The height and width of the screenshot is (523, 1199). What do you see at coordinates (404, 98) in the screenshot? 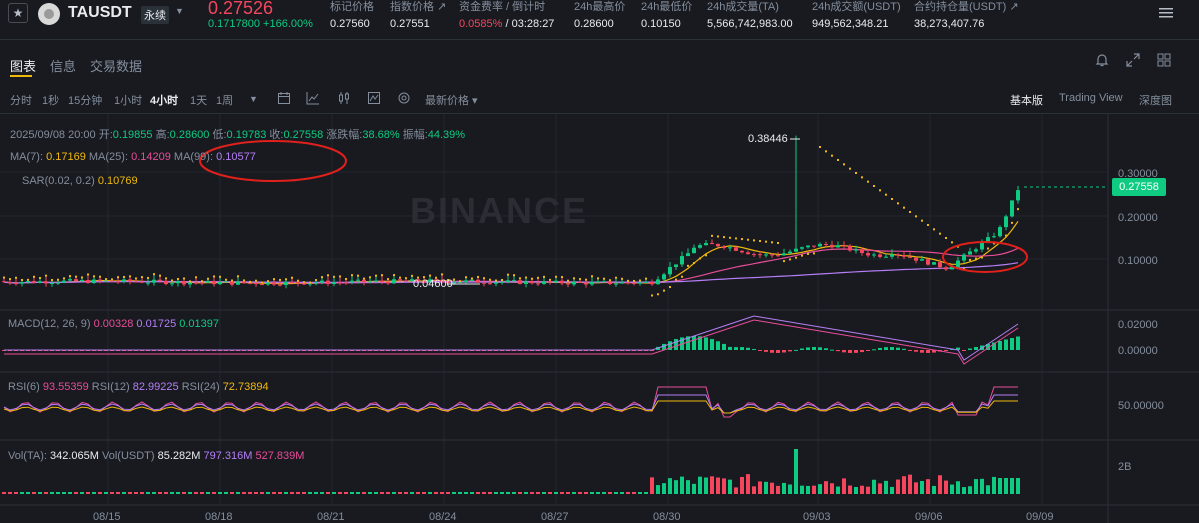
I see `settings-icon` at bounding box center [404, 98].